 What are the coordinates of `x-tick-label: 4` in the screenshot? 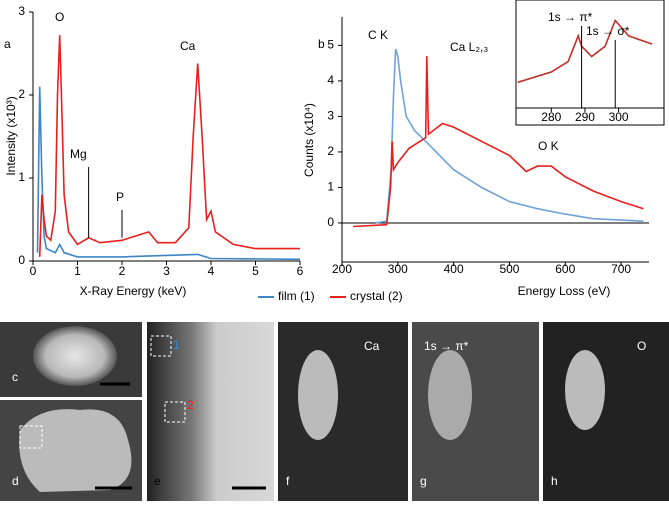 It's located at (211, 271).